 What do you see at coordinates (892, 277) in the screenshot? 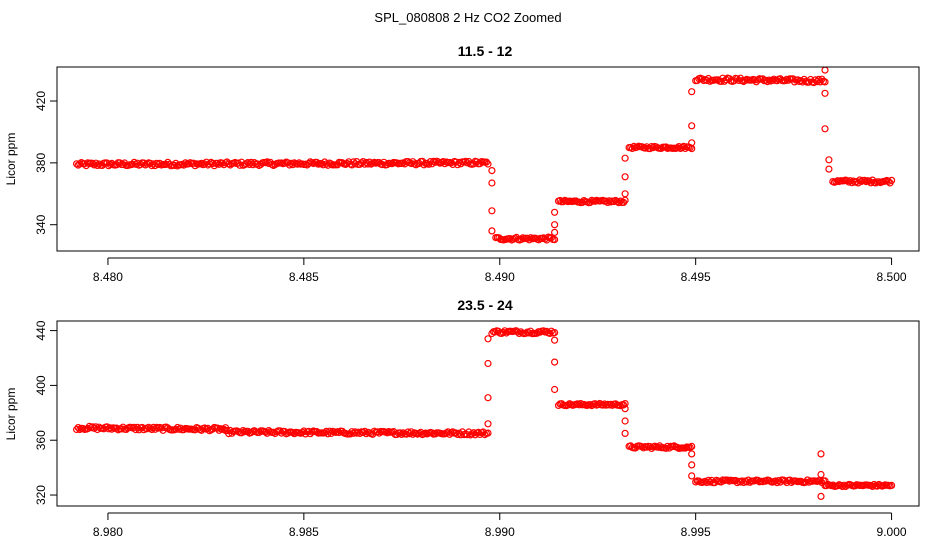
I see `x-tick-label: 8.500` at bounding box center [892, 277].